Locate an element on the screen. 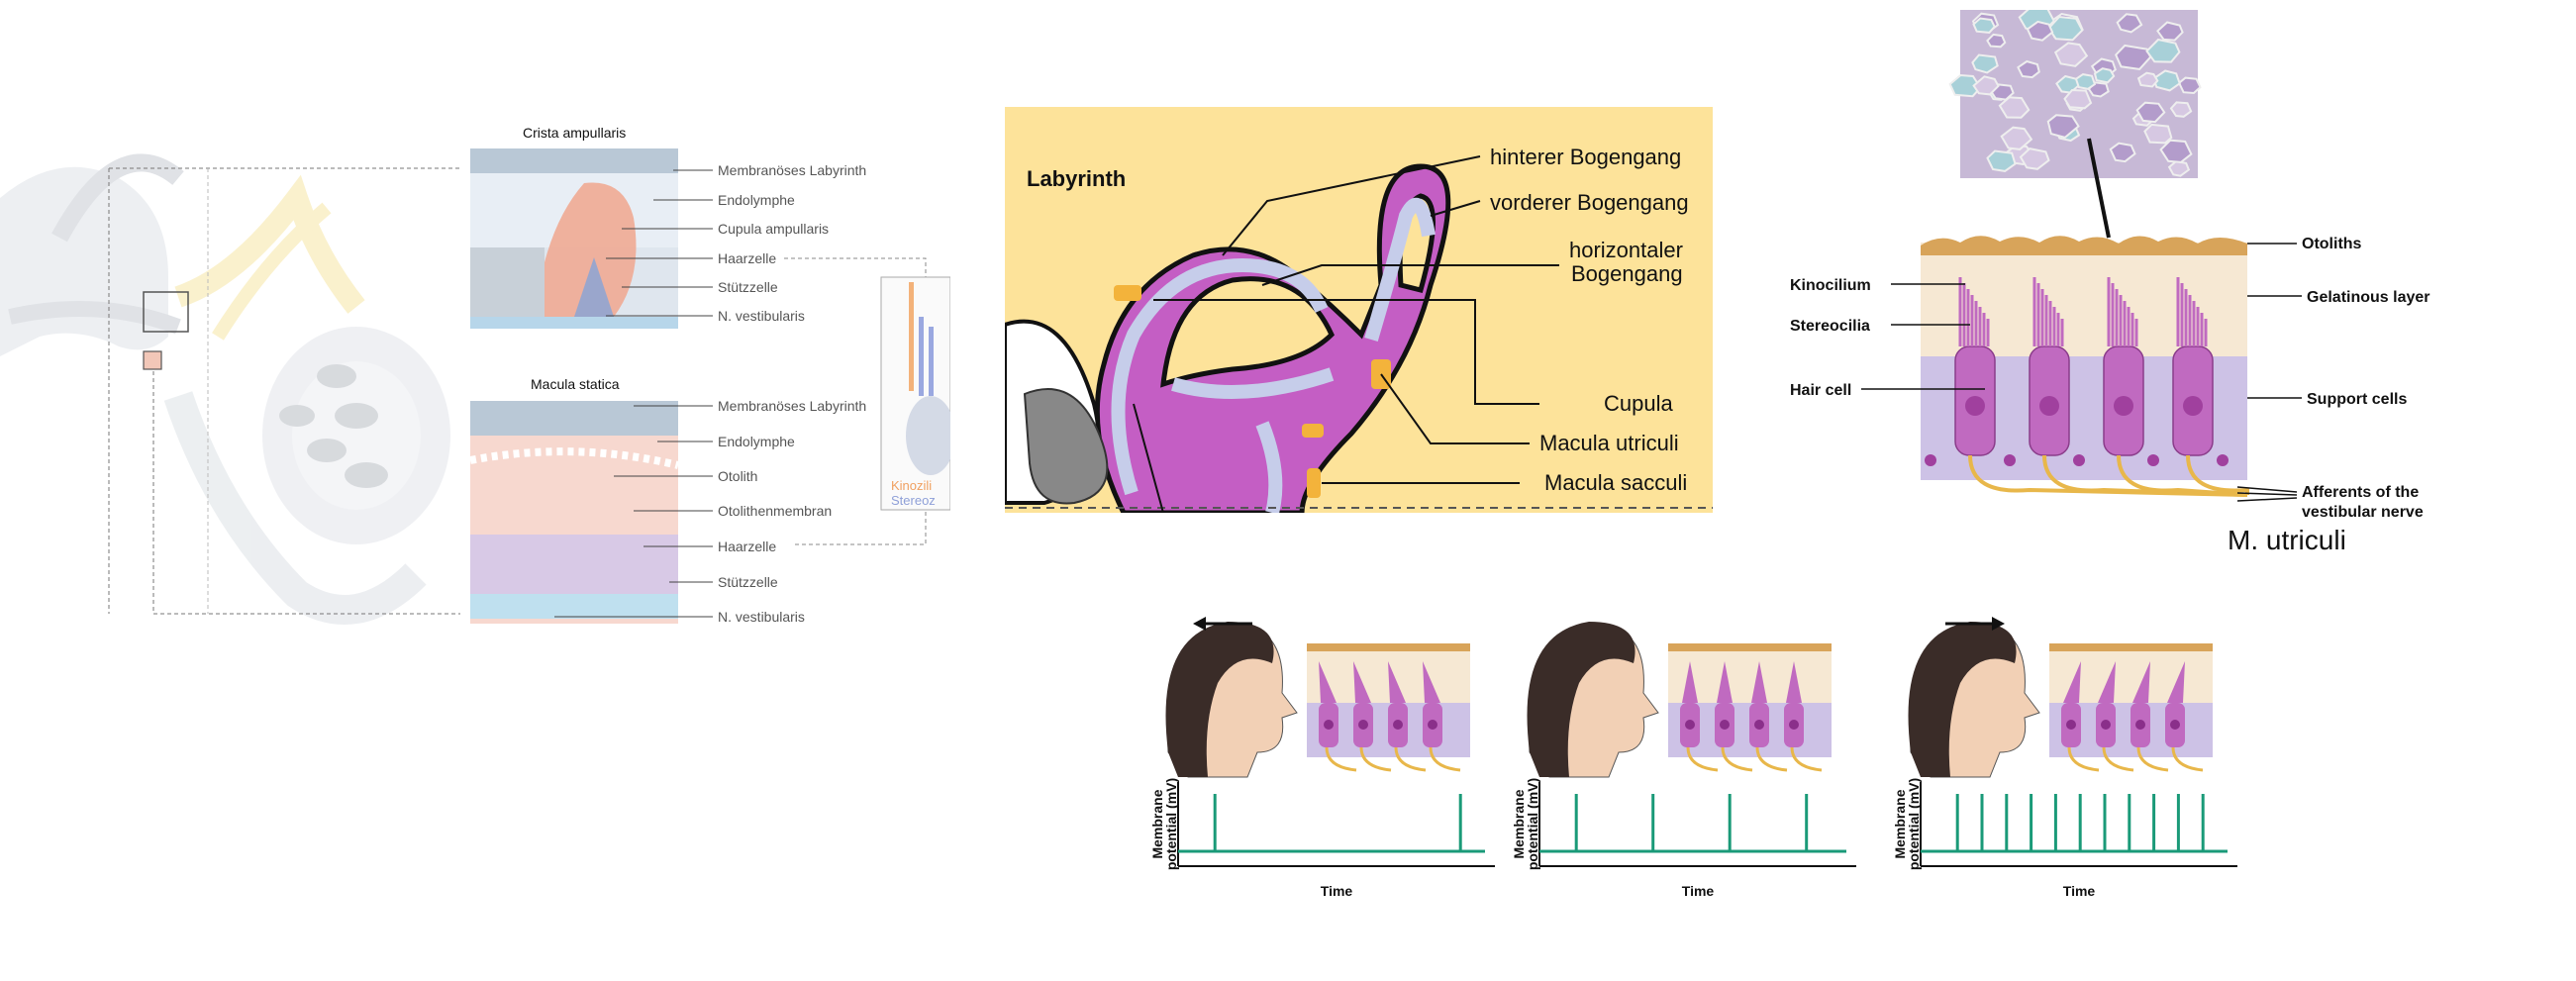 Image resolution: width=2576 pixels, height=981 pixels. arrow-left-icon is located at coordinates (1223, 624).